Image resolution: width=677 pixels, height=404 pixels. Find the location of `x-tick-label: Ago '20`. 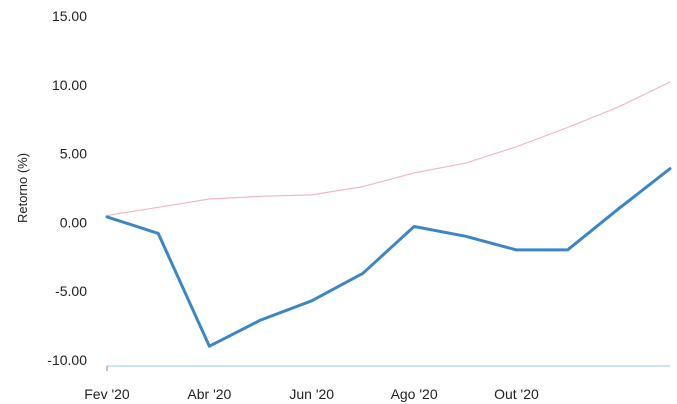

x-tick-label: Ago '20 is located at coordinates (414, 394).